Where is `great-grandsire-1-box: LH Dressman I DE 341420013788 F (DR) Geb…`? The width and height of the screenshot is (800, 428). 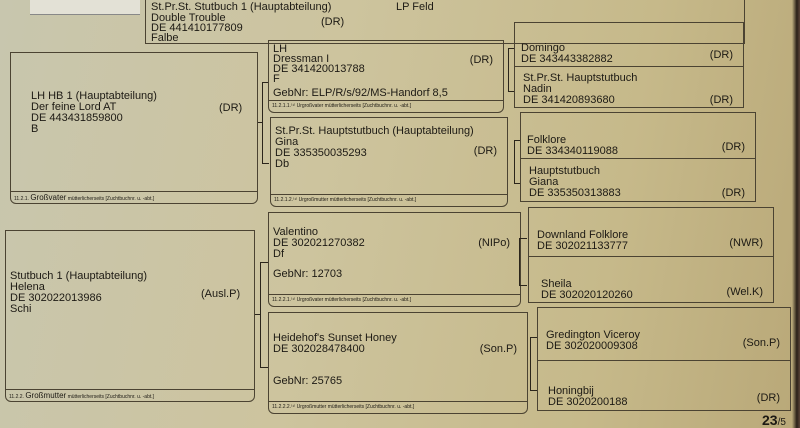 great-grandsire-1-box: LH Dressman I DE 341420013788 F (DR) Geb… is located at coordinates (386, 76).